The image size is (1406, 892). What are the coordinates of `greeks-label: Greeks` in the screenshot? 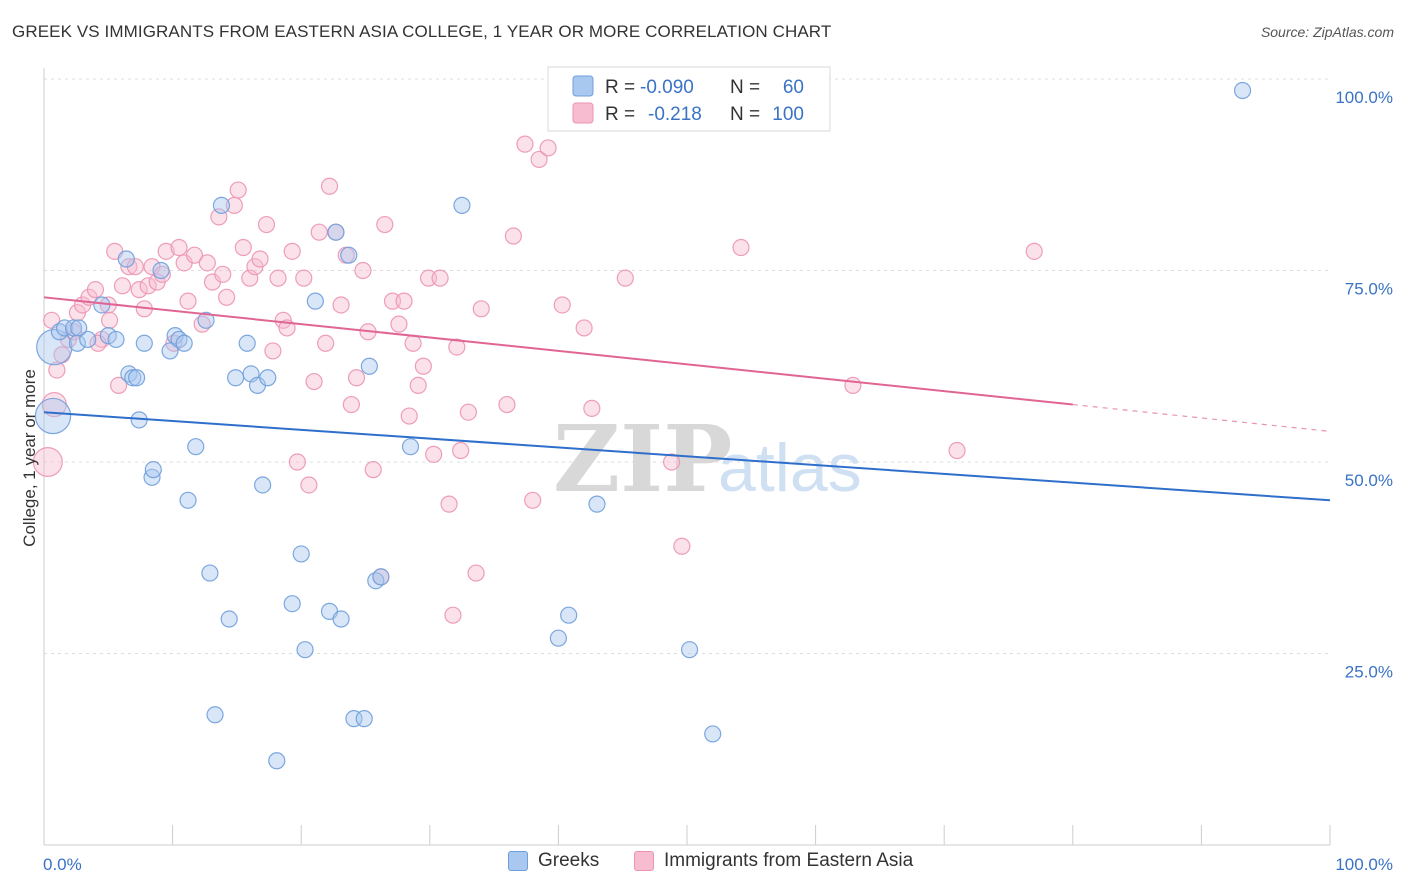 It's located at (569, 860).